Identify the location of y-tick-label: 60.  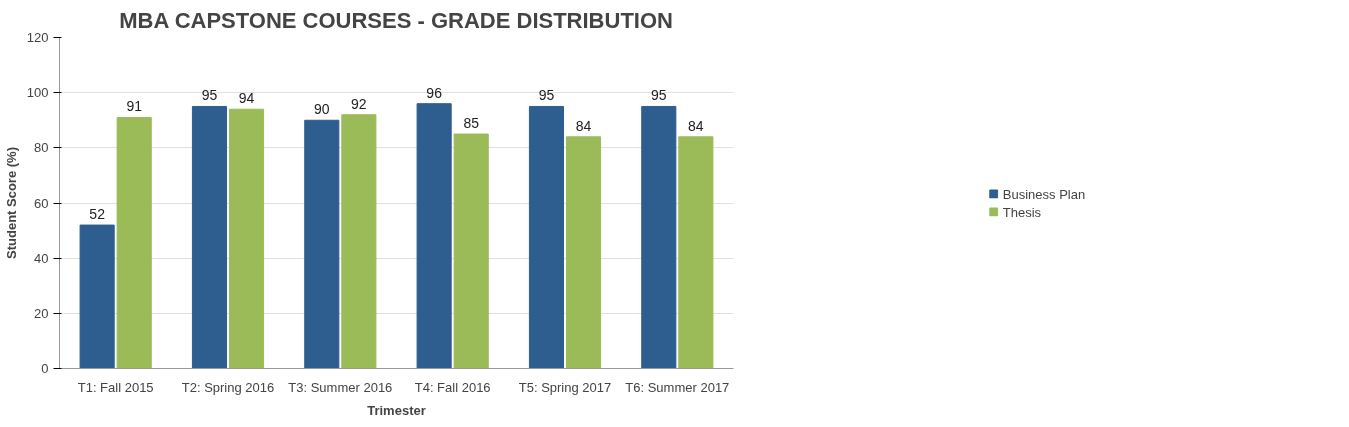
(41, 203).